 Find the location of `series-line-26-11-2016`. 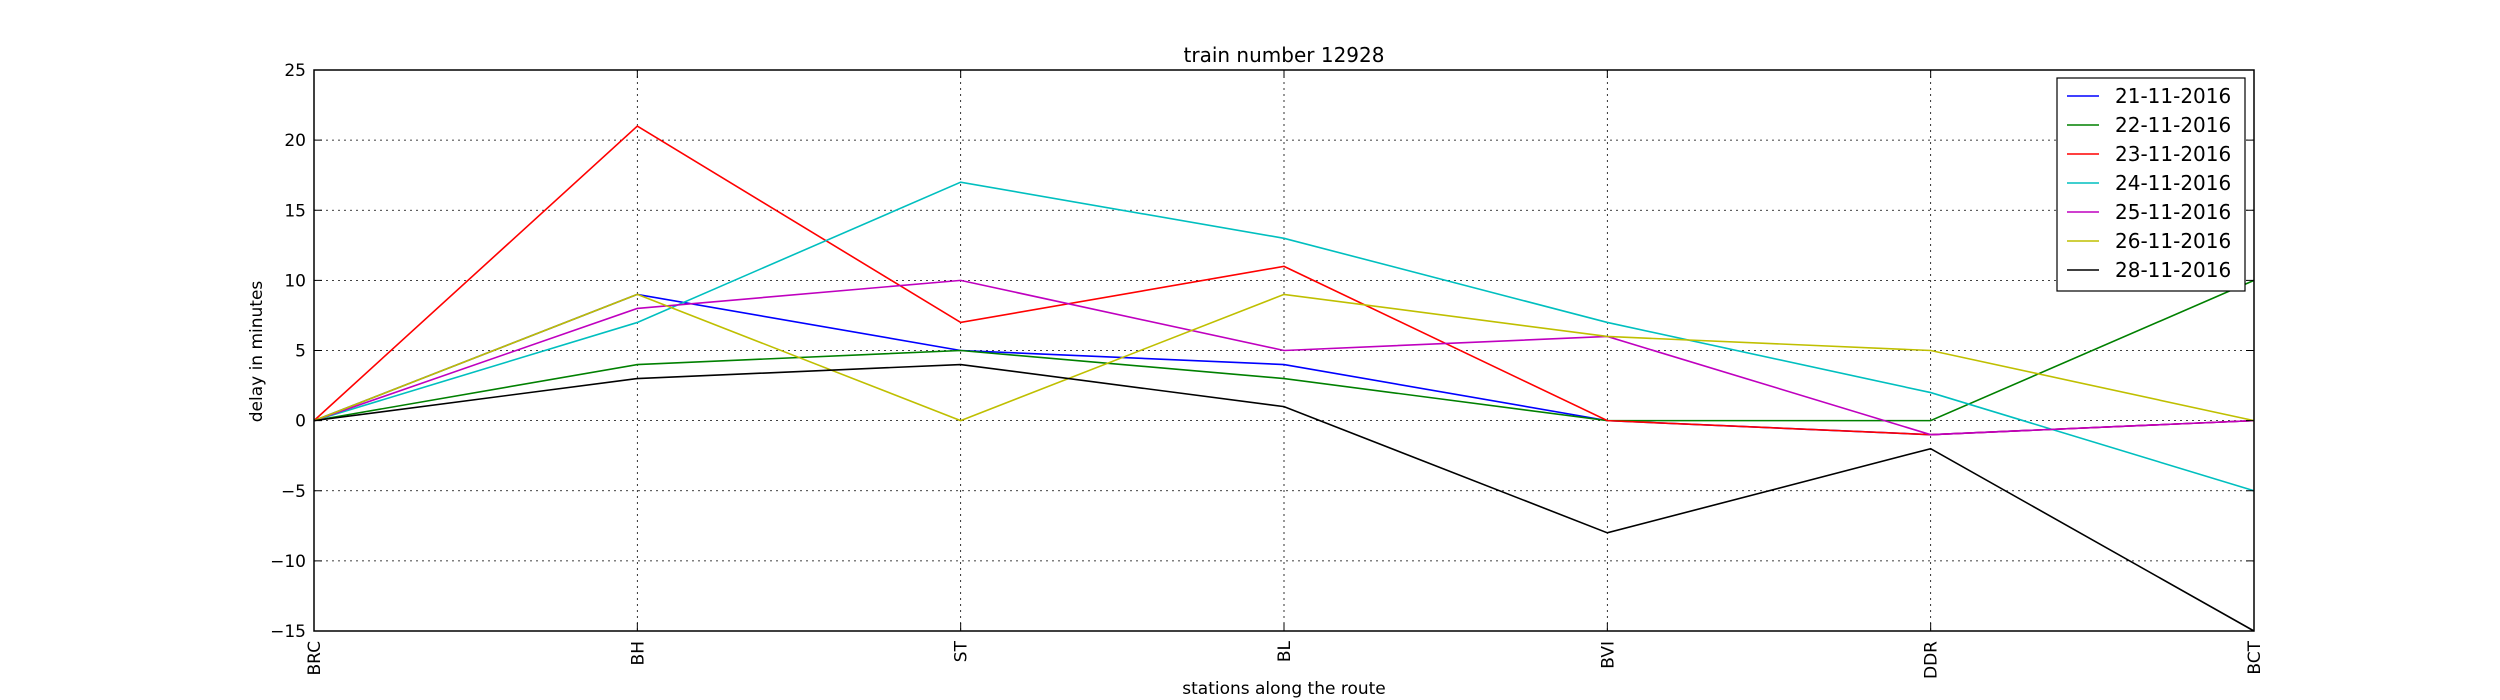

series-line-26-11-2016 is located at coordinates (1284, 357).